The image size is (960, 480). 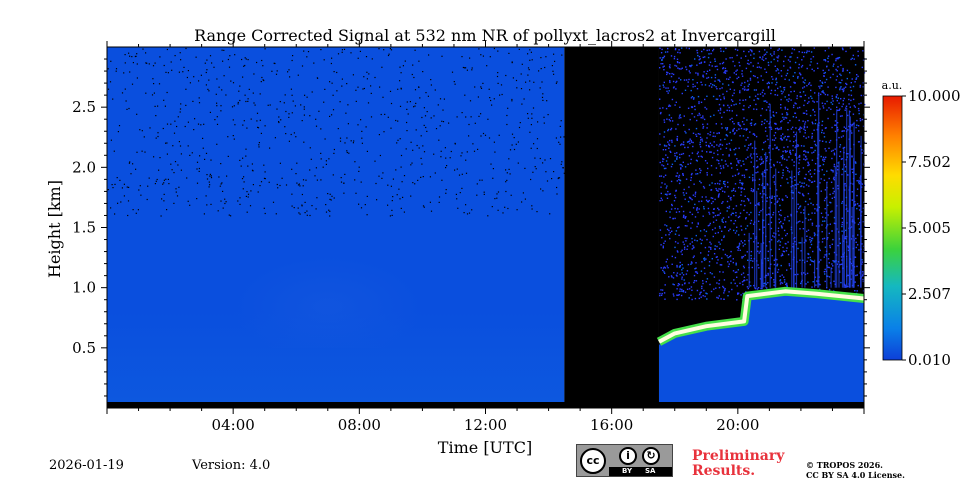 I want to click on copyright-notice: © TROPOS 2026. CC BY SA 4.0 License., so click(x=855, y=470).